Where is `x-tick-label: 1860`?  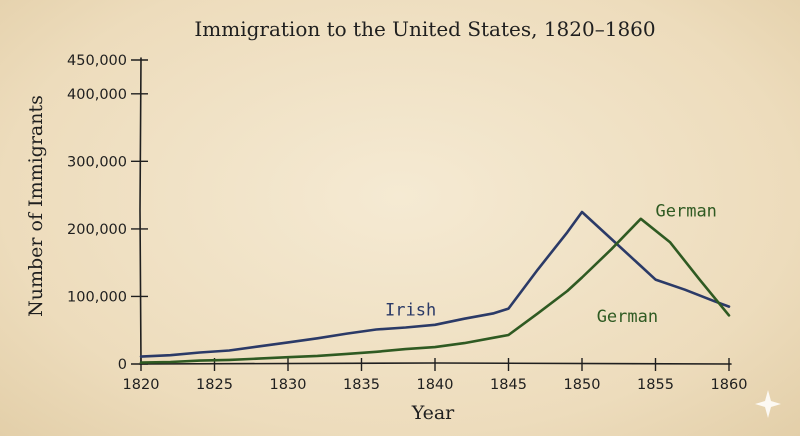 x-tick-label: 1860 is located at coordinates (729, 385).